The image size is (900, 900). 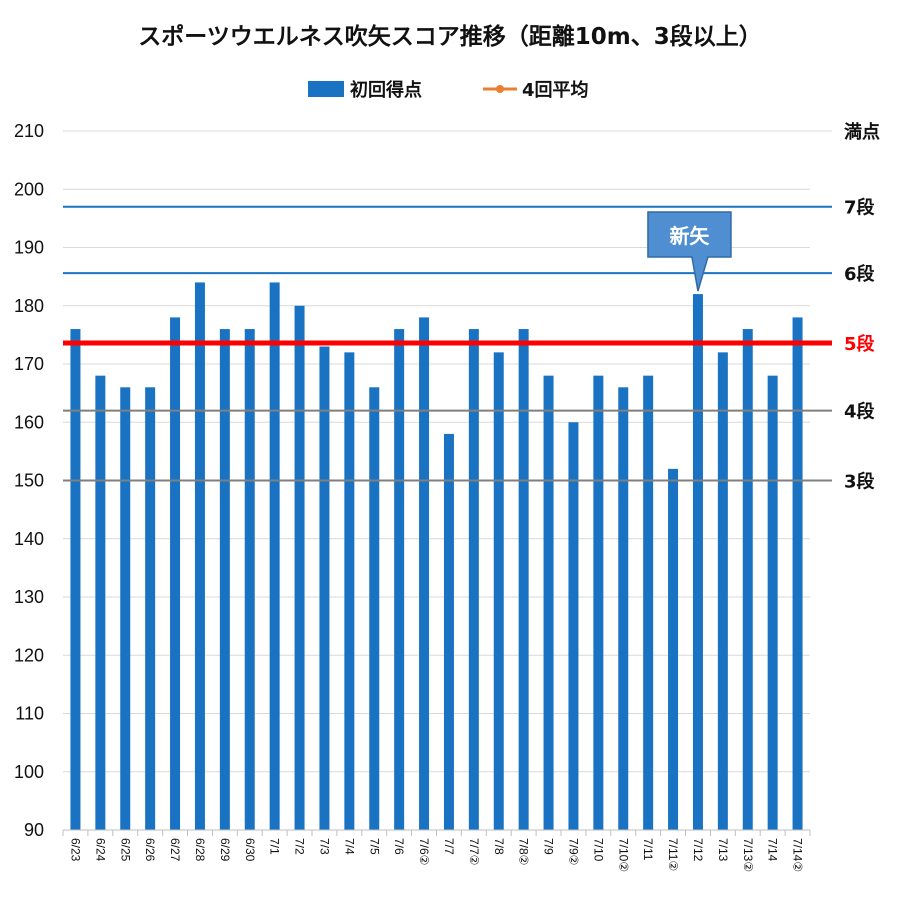 I want to click on x-tick-label: 7/7②, so click(x=474, y=851).